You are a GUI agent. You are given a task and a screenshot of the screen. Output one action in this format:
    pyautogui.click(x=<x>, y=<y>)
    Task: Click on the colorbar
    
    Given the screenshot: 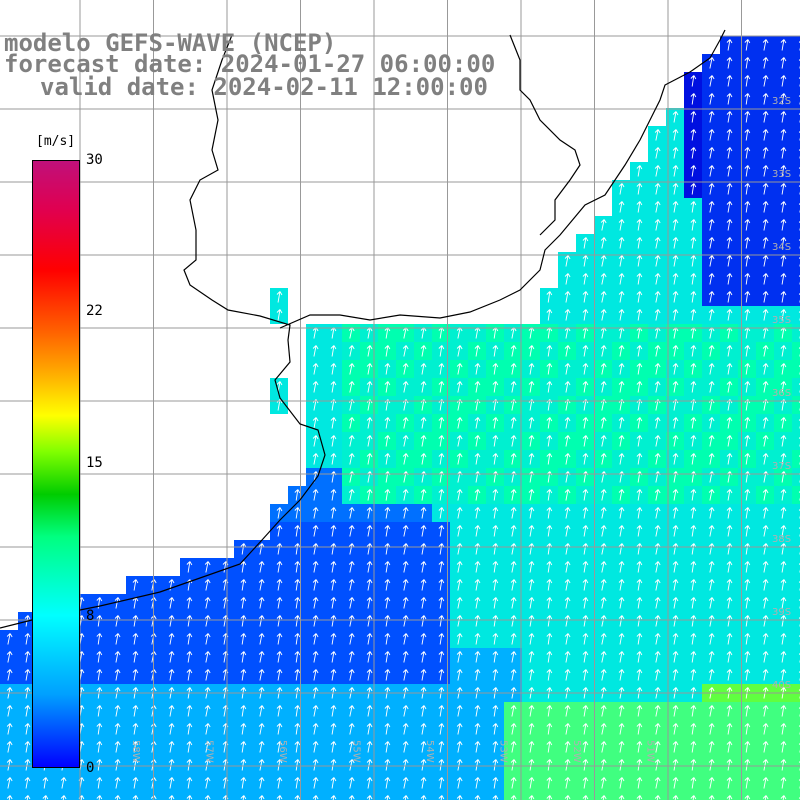 What is the action you would take?
    pyautogui.click(x=56, y=464)
    